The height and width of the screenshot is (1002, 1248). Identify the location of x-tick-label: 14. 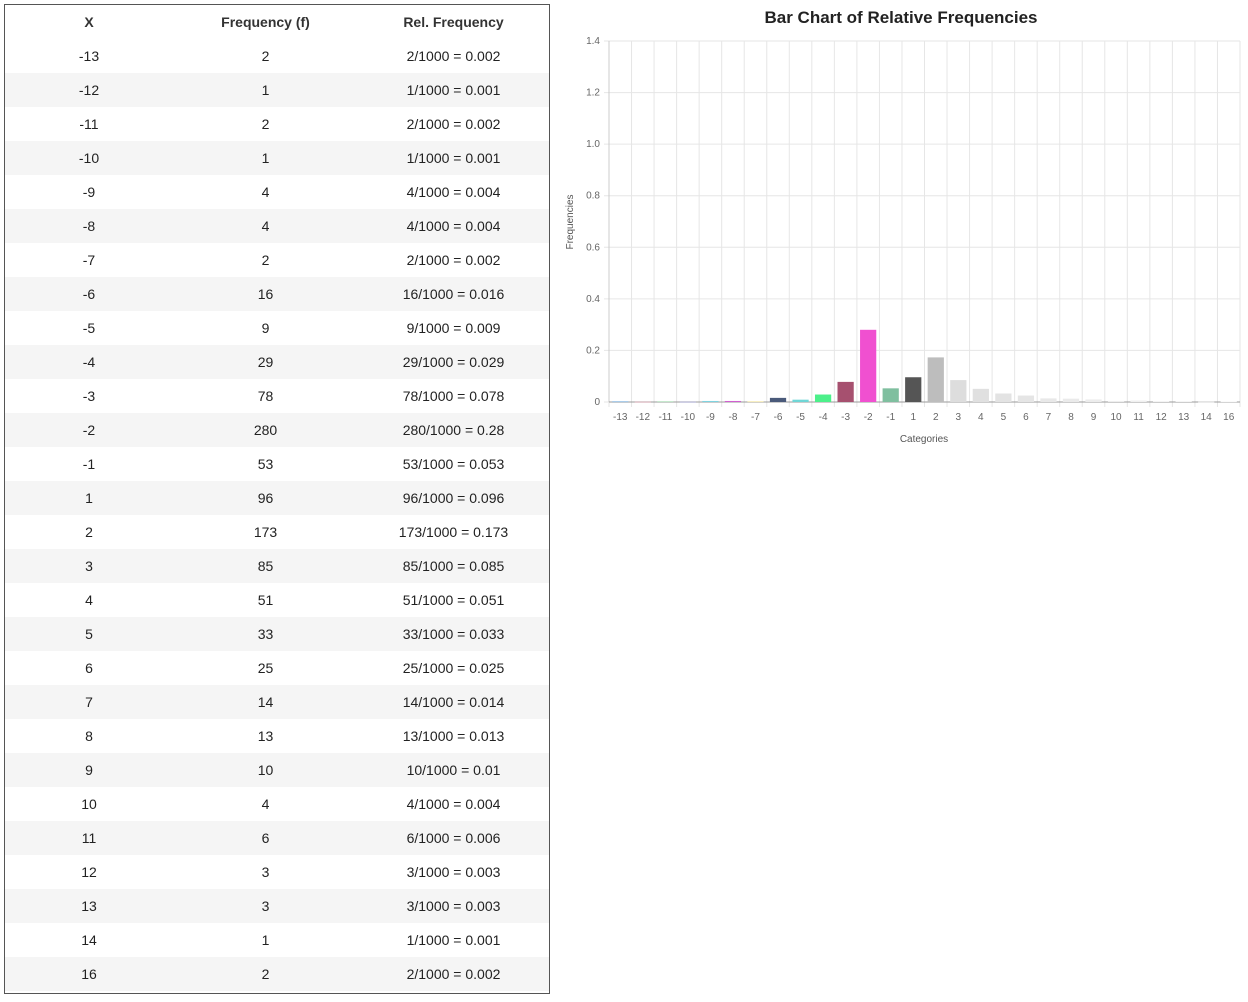
(1207, 417).